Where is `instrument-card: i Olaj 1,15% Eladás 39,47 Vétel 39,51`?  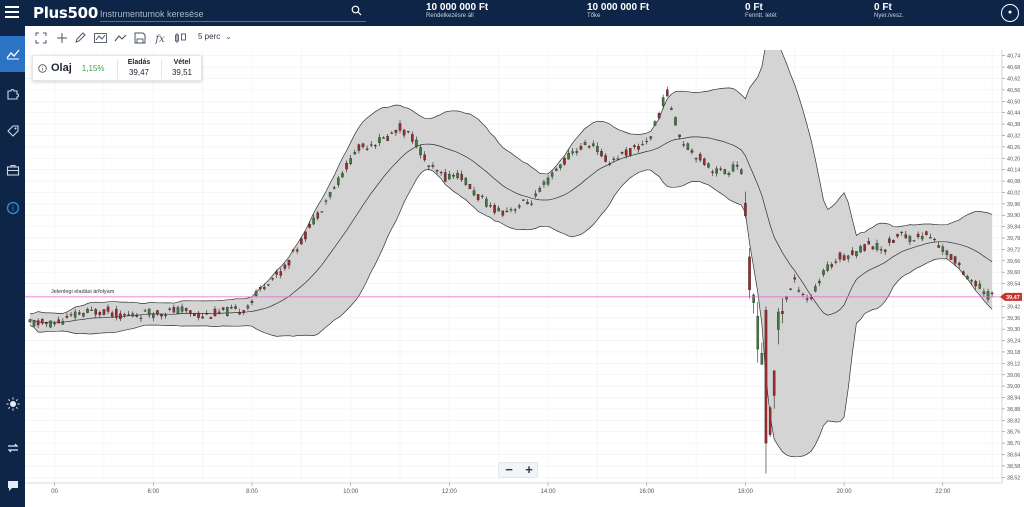 instrument-card: i Olaj 1,15% Eladás 39,47 Vétel 39,51 is located at coordinates (117, 68).